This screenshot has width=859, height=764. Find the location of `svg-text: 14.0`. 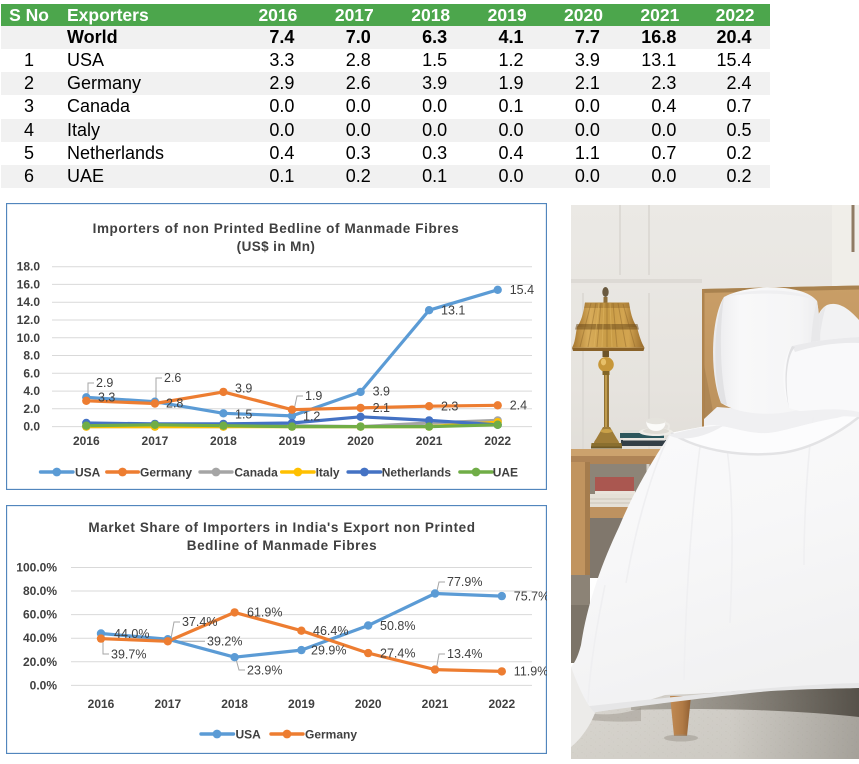

svg-text: 14.0 is located at coordinates (29, 302).